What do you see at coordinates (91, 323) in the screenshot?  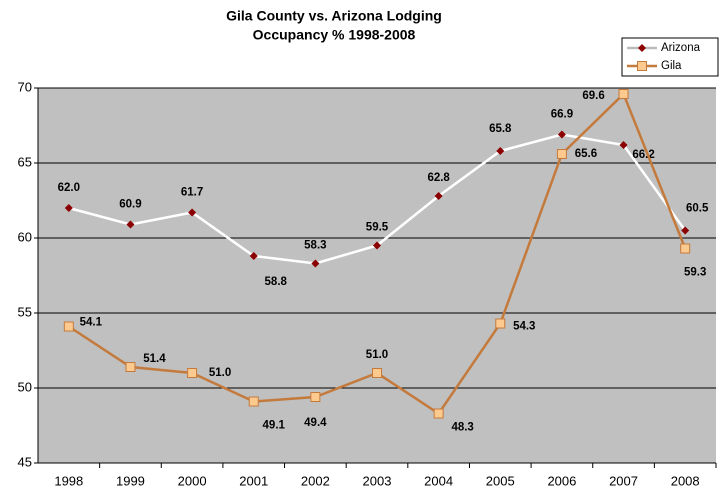 I see `data-label: 54.1` at bounding box center [91, 323].